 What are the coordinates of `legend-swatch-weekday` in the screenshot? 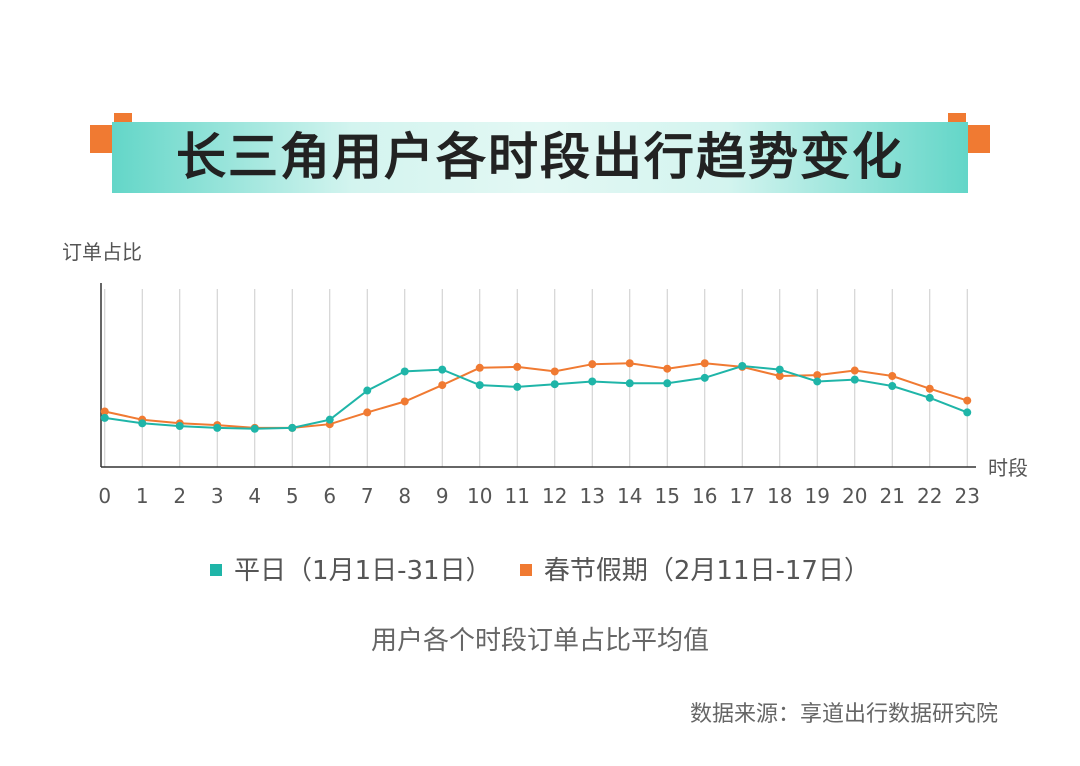 It's located at (216, 569).